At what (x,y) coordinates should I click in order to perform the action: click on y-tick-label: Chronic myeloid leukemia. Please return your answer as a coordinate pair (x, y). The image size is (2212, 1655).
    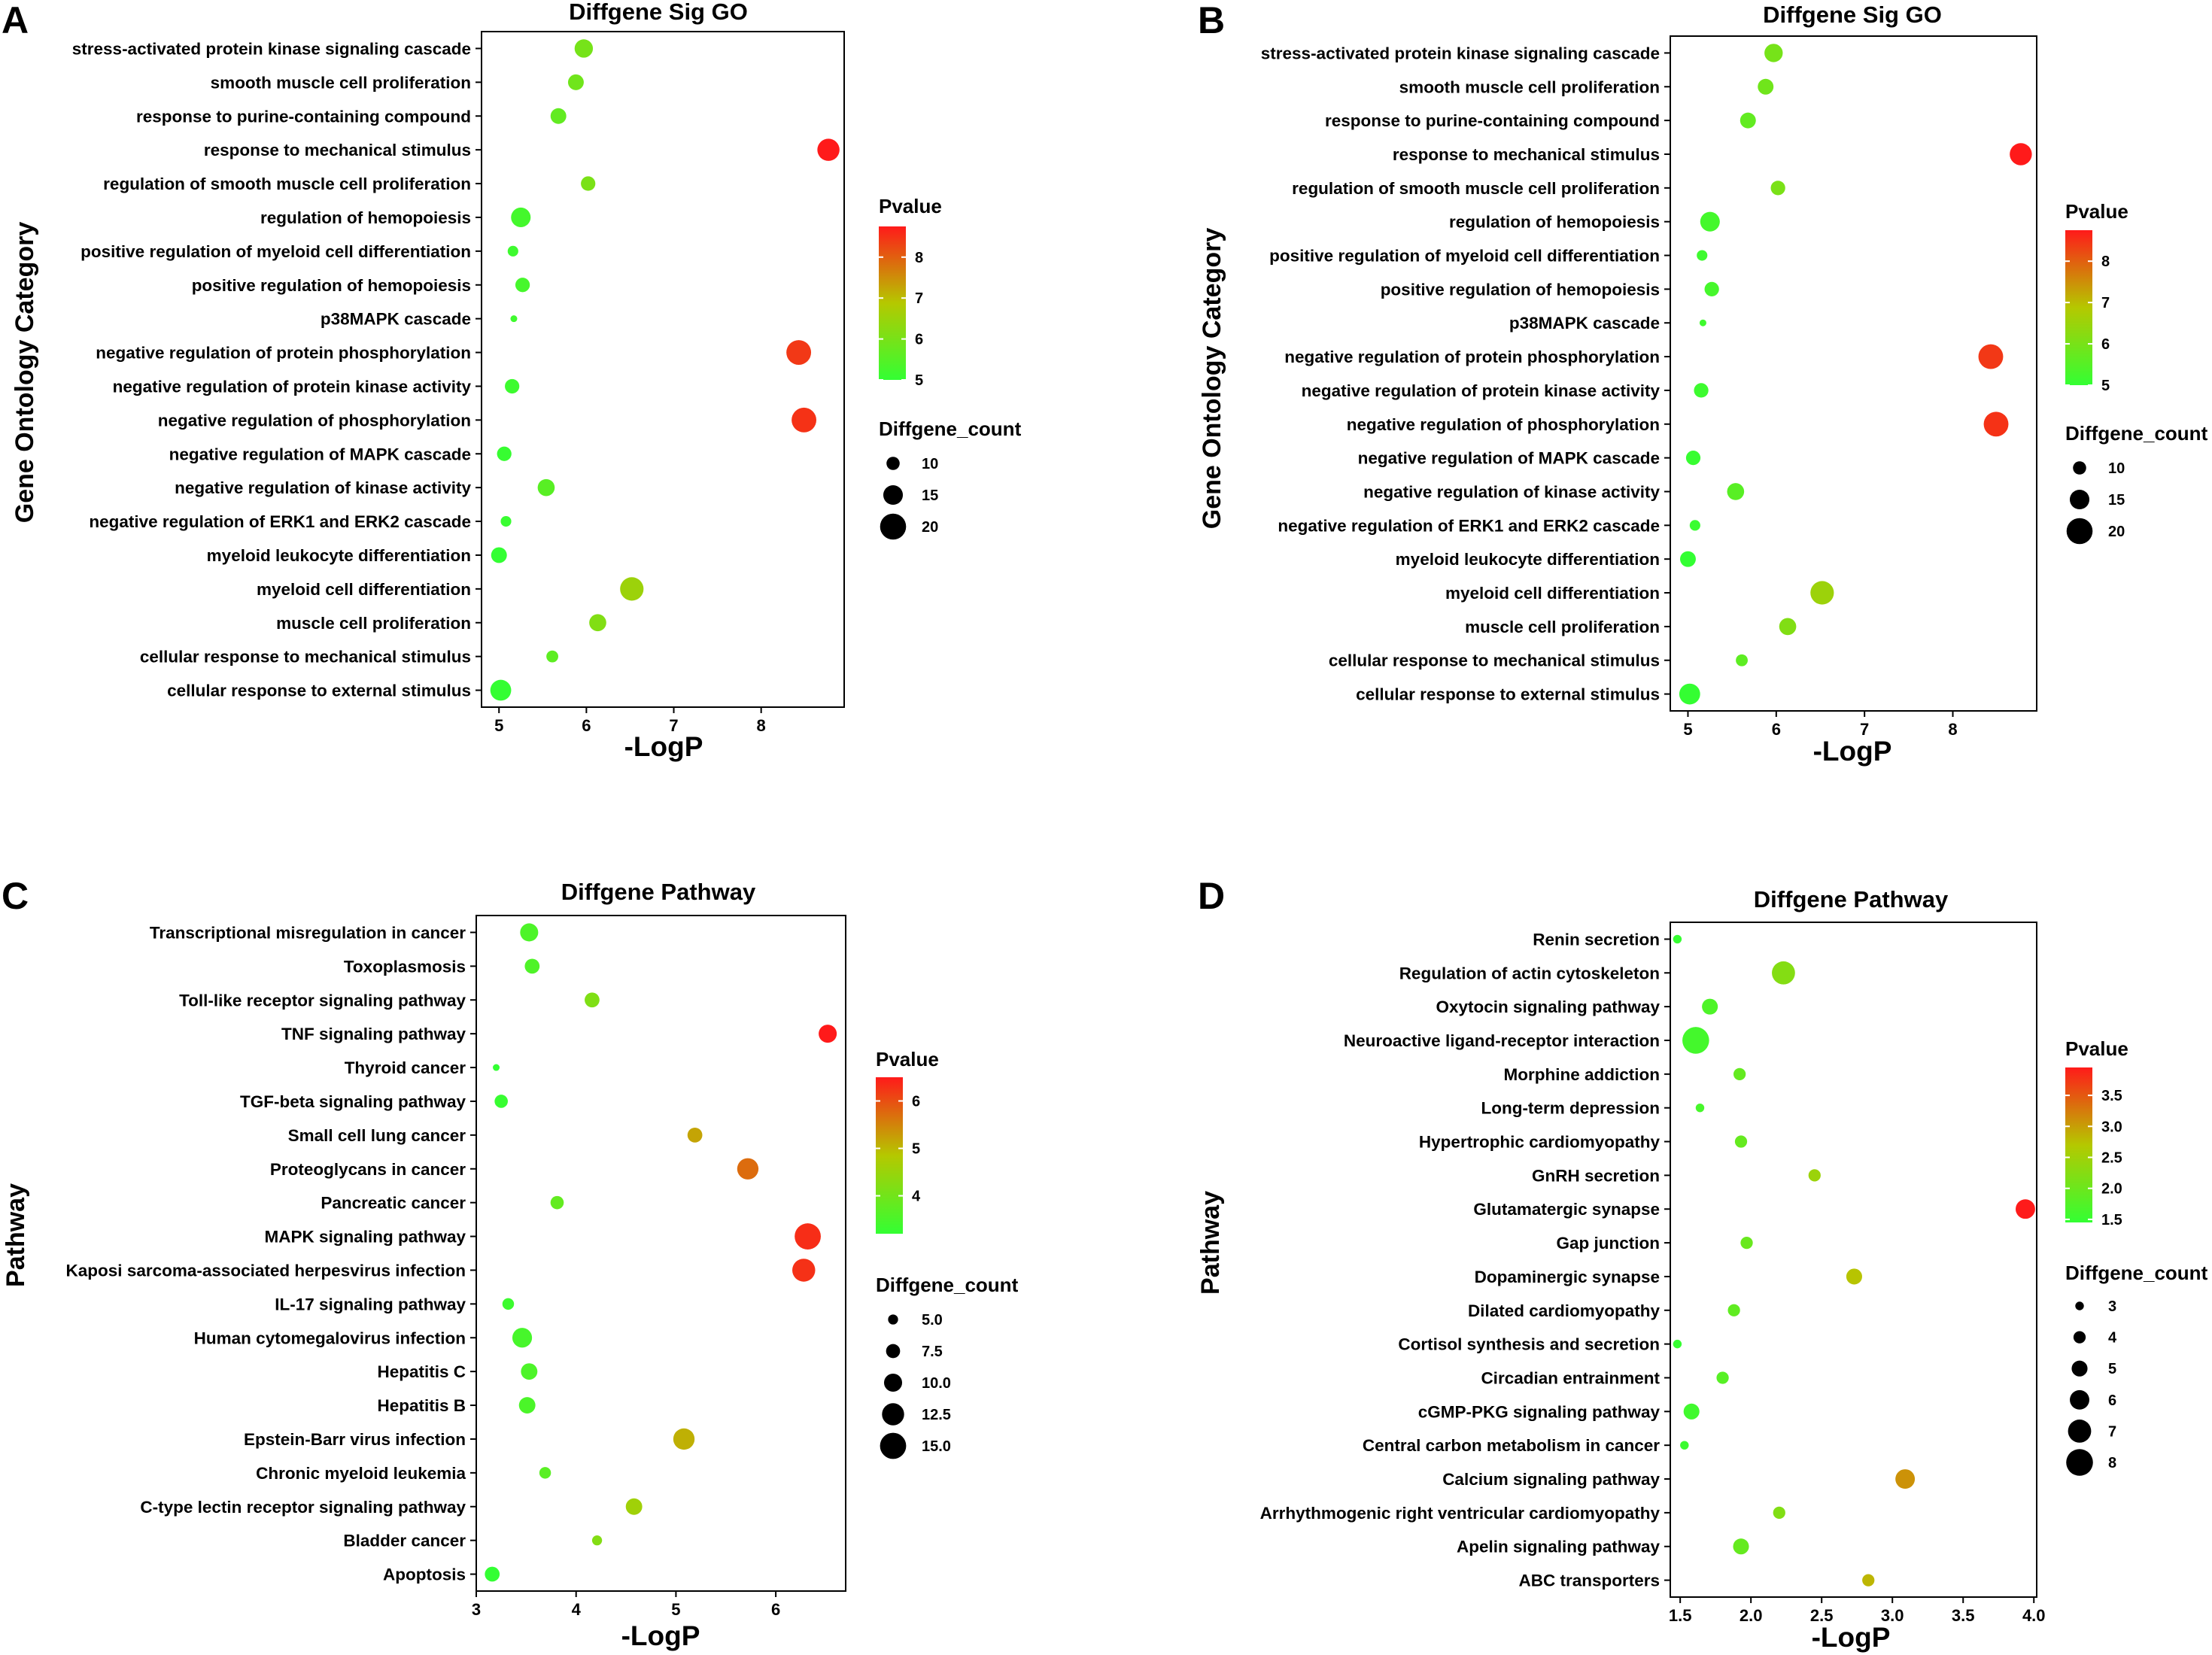
    Looking at the image, I should click on (361, 1474).